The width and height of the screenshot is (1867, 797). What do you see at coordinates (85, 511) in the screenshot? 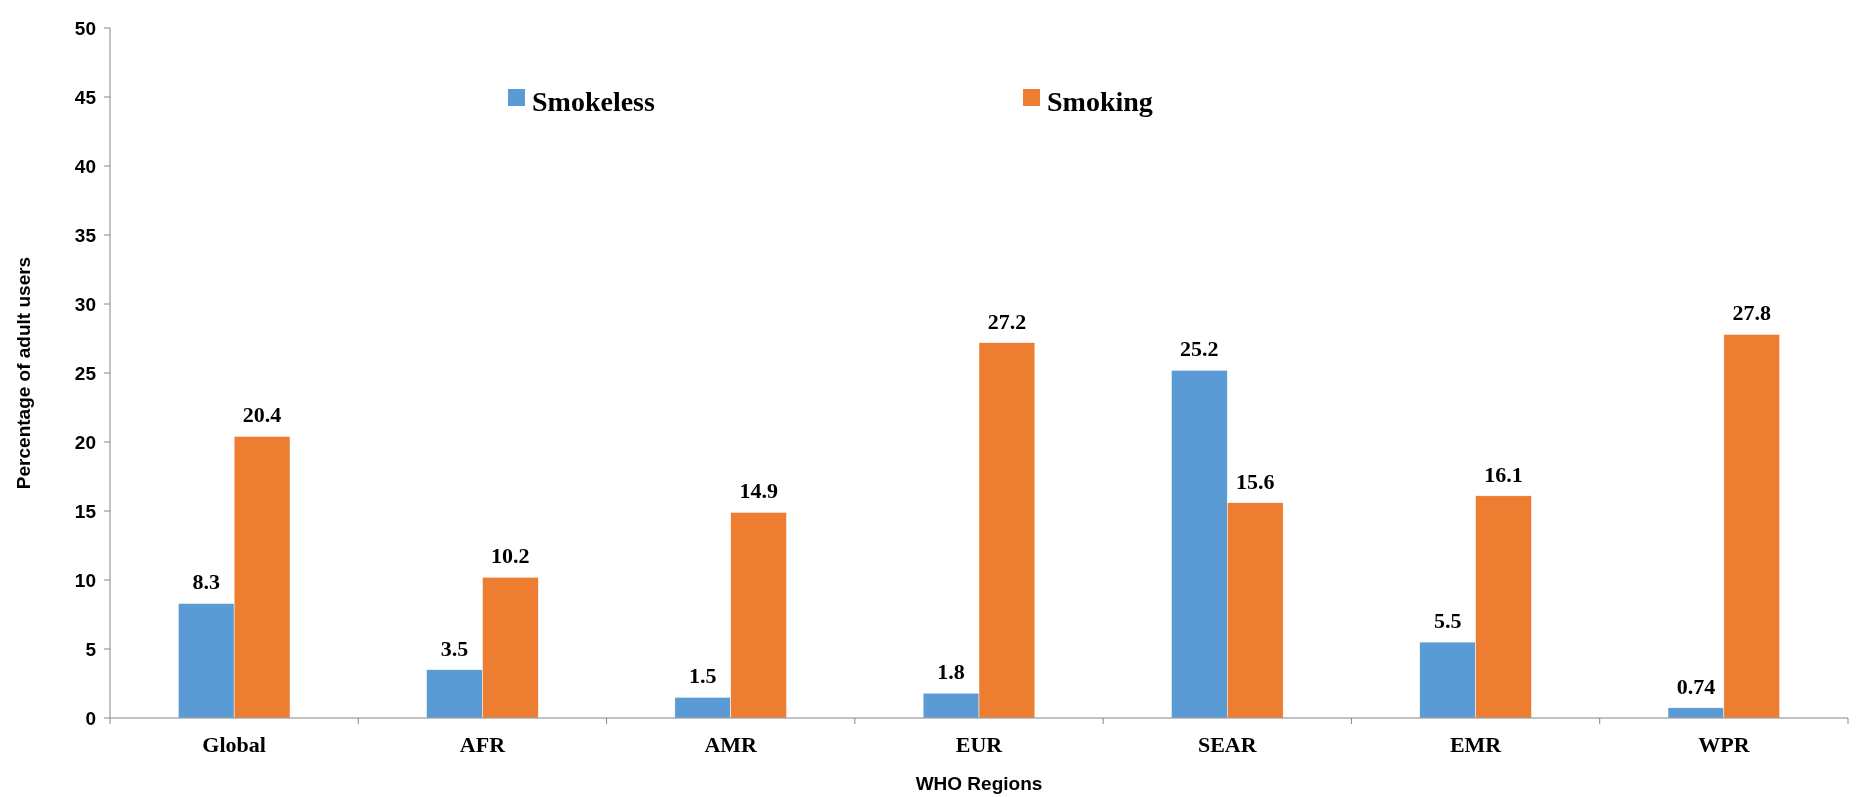
I see `y-tick-label: 15` at bounding box center [85, 511].